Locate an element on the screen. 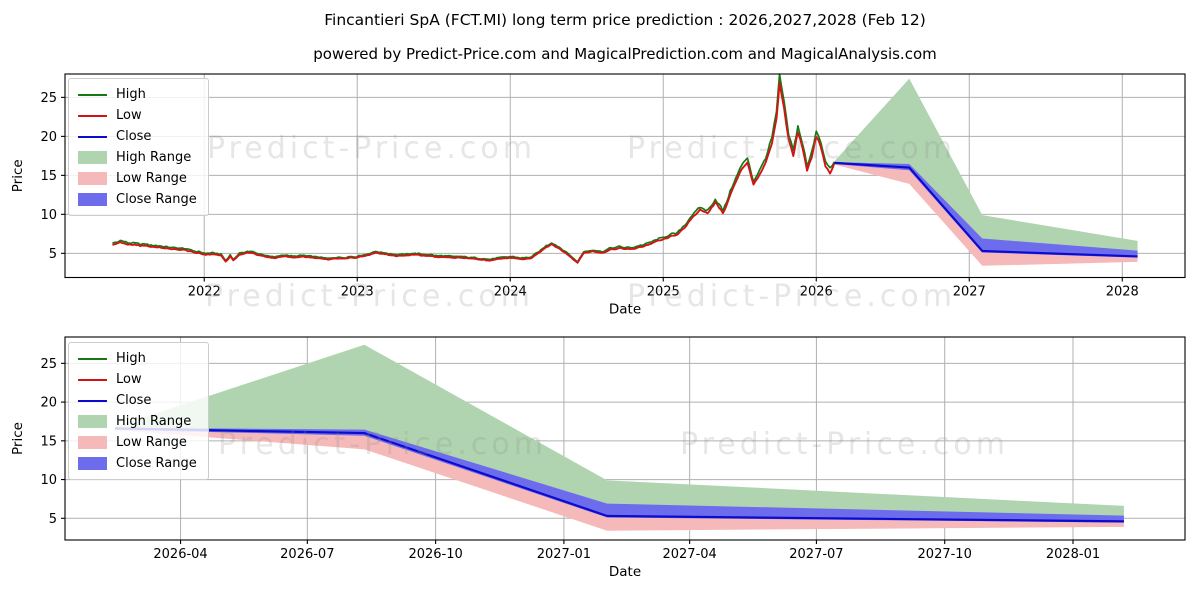 Image resolution: width=1200 pixels, height=600 pixels. x-tick-label: 2026-07 is located at coordinates (307, 554).